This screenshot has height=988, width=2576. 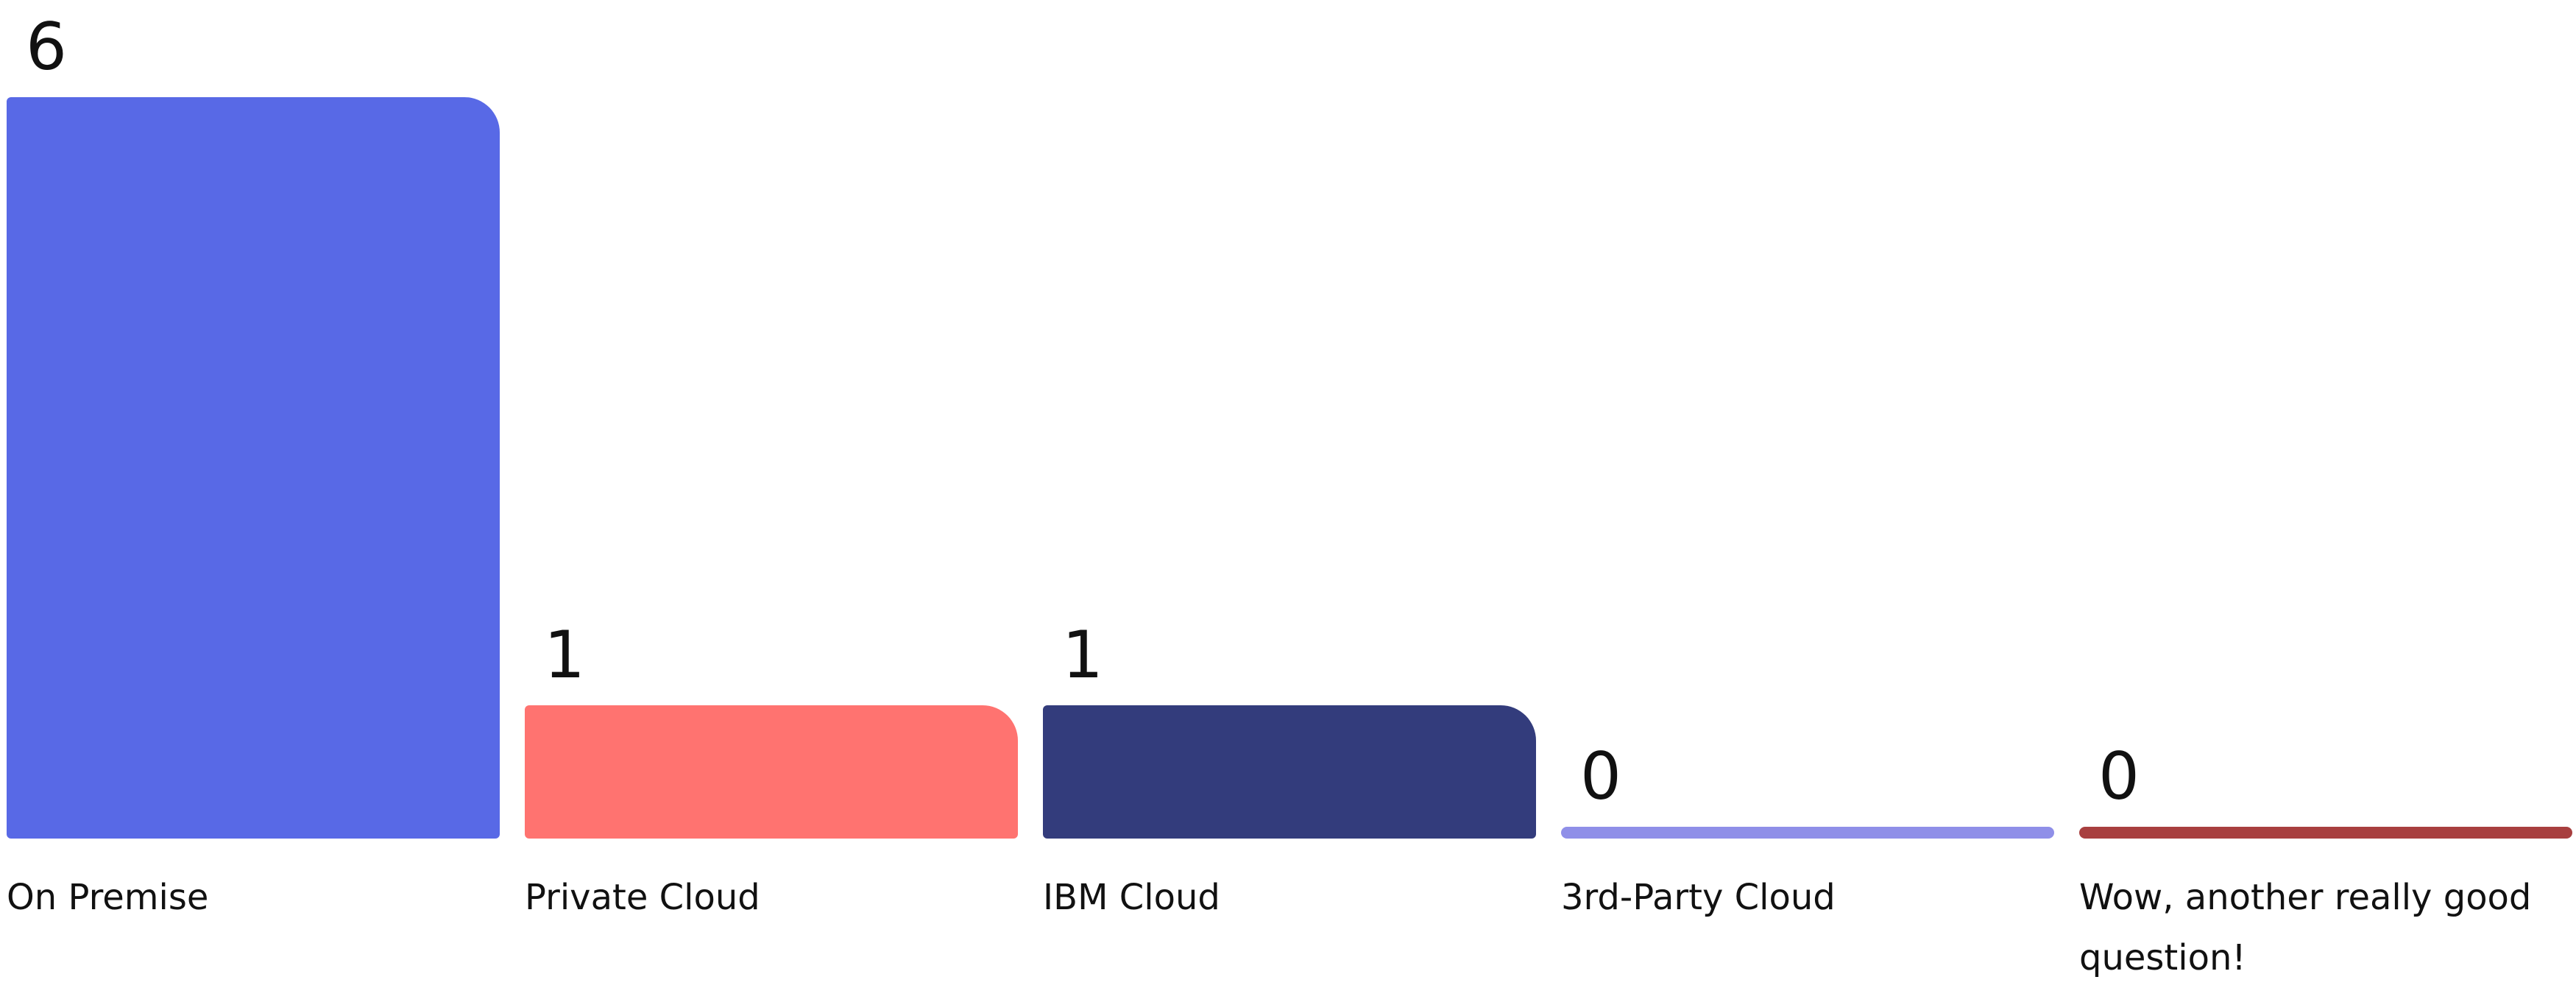 What do you see at coordinates (2305, 927) in the screenshot?
I see `category-label: Wow, another really good question!` at bounding box center [2305, 927].